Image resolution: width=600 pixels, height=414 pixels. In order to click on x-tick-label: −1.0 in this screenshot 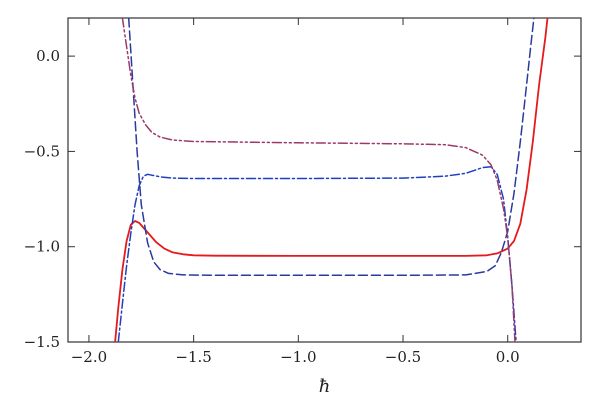, I will do `click(298, 357)`.